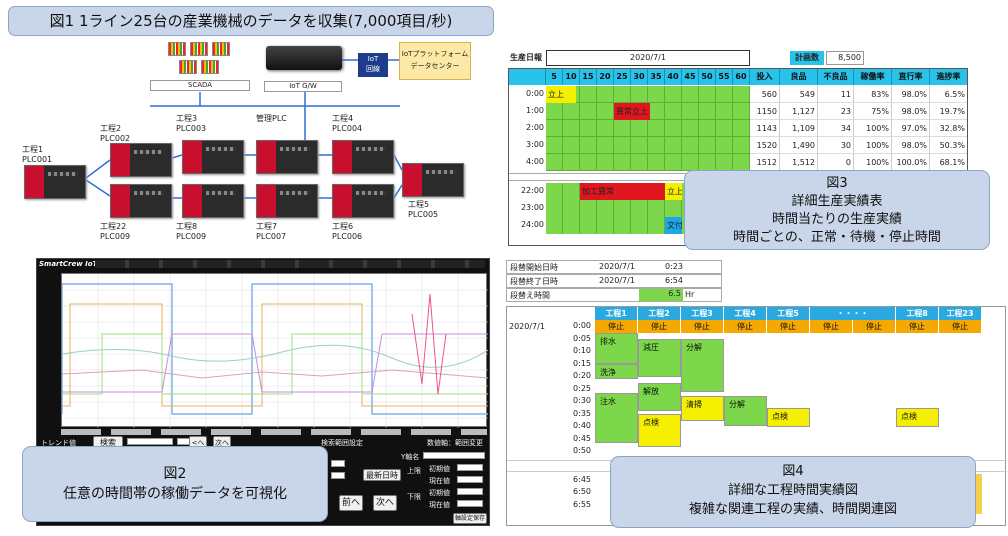 This screenshot has height=536, width=1008. I want to click on iot-gw-label: IoT G/W, so click(303, 86).